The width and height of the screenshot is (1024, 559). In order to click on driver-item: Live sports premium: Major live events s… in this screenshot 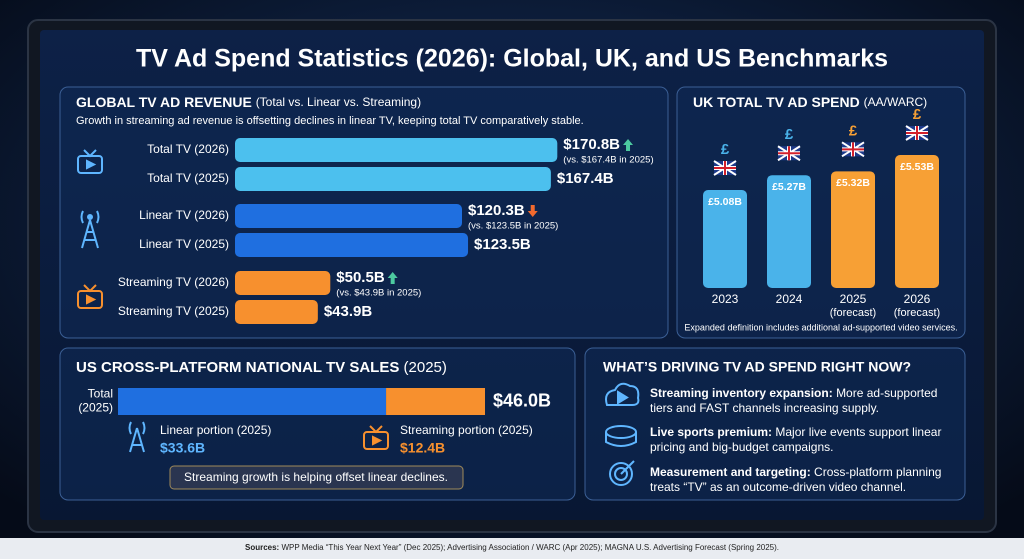, I will do `click(800, 440)`.